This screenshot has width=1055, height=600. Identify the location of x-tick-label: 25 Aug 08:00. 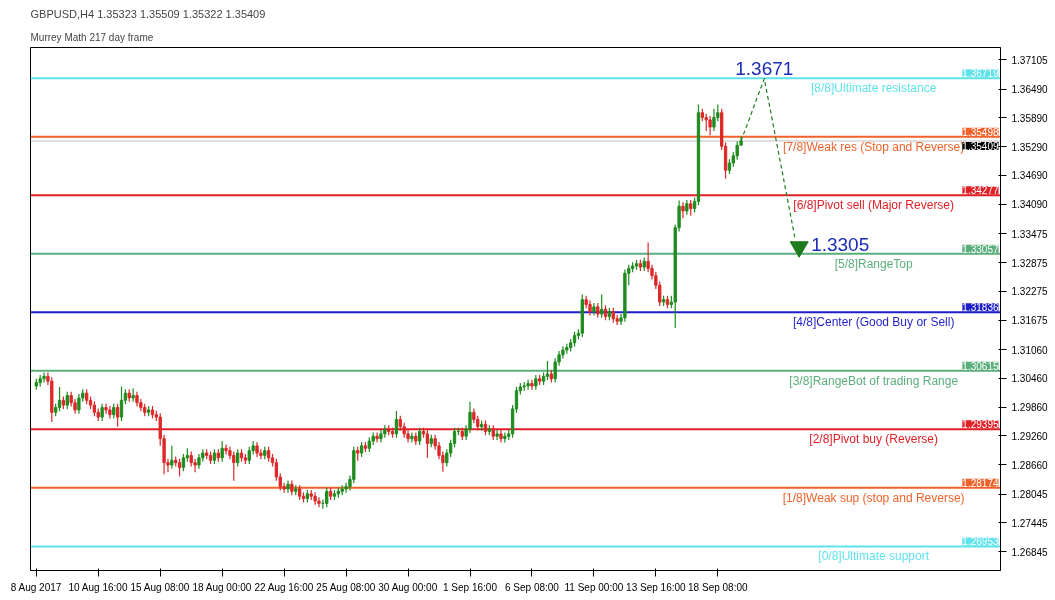
(346, 587).